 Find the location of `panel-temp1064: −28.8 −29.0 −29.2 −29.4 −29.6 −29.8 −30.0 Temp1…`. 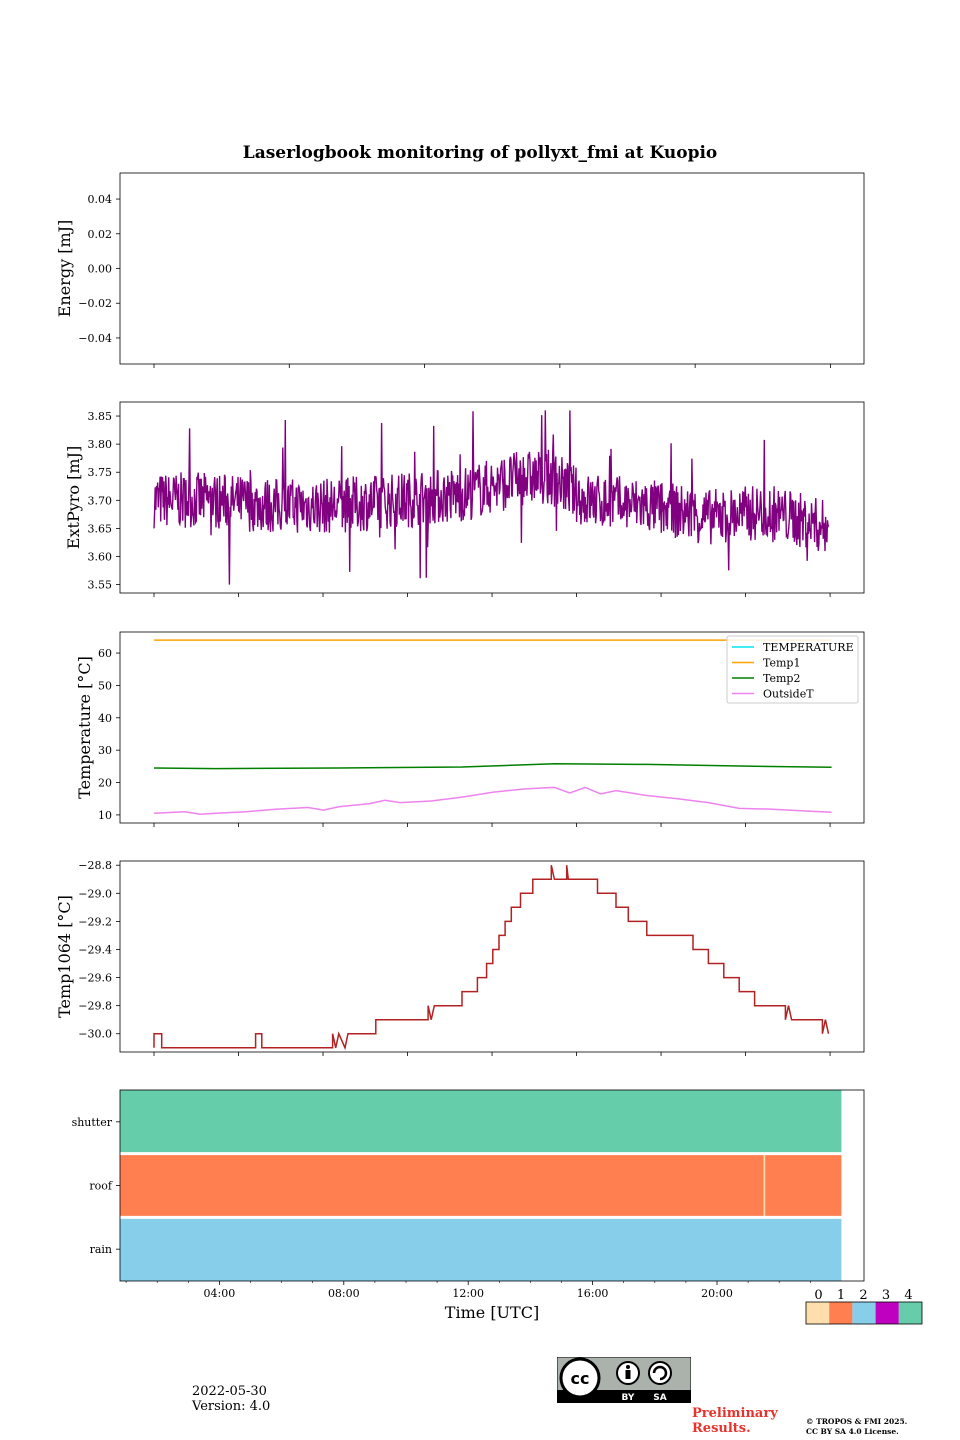

panel-temp1064: −28.8 −29.0 −29.2 −29.4 −29.6 −29.8 −30.0 Temp1… is located at coordinates (460, 957).